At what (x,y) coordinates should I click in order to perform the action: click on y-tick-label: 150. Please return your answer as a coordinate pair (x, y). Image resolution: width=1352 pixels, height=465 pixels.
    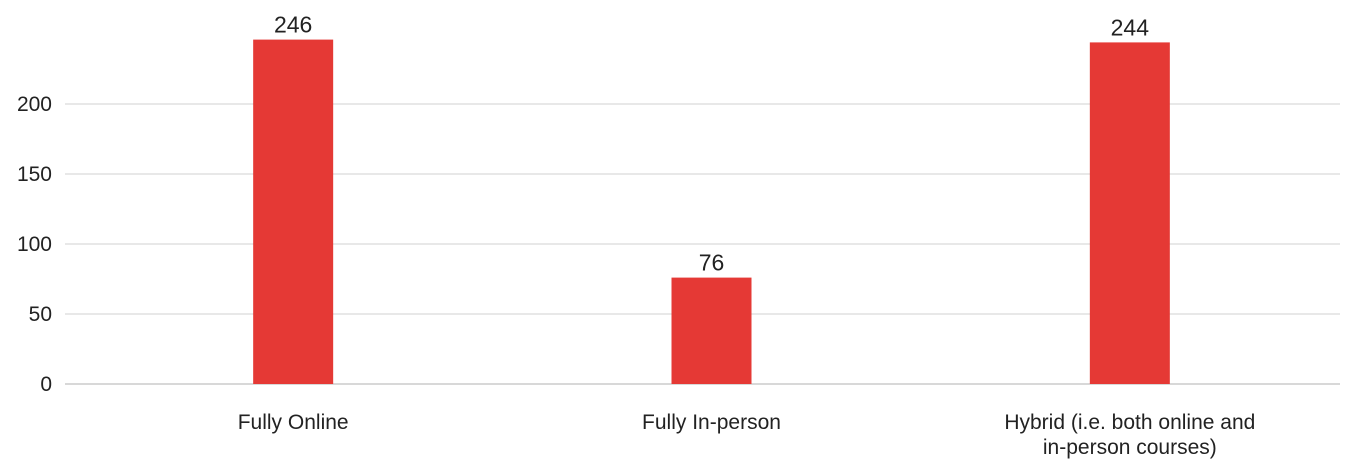
    Looking at the image, I should click on (34, 174).